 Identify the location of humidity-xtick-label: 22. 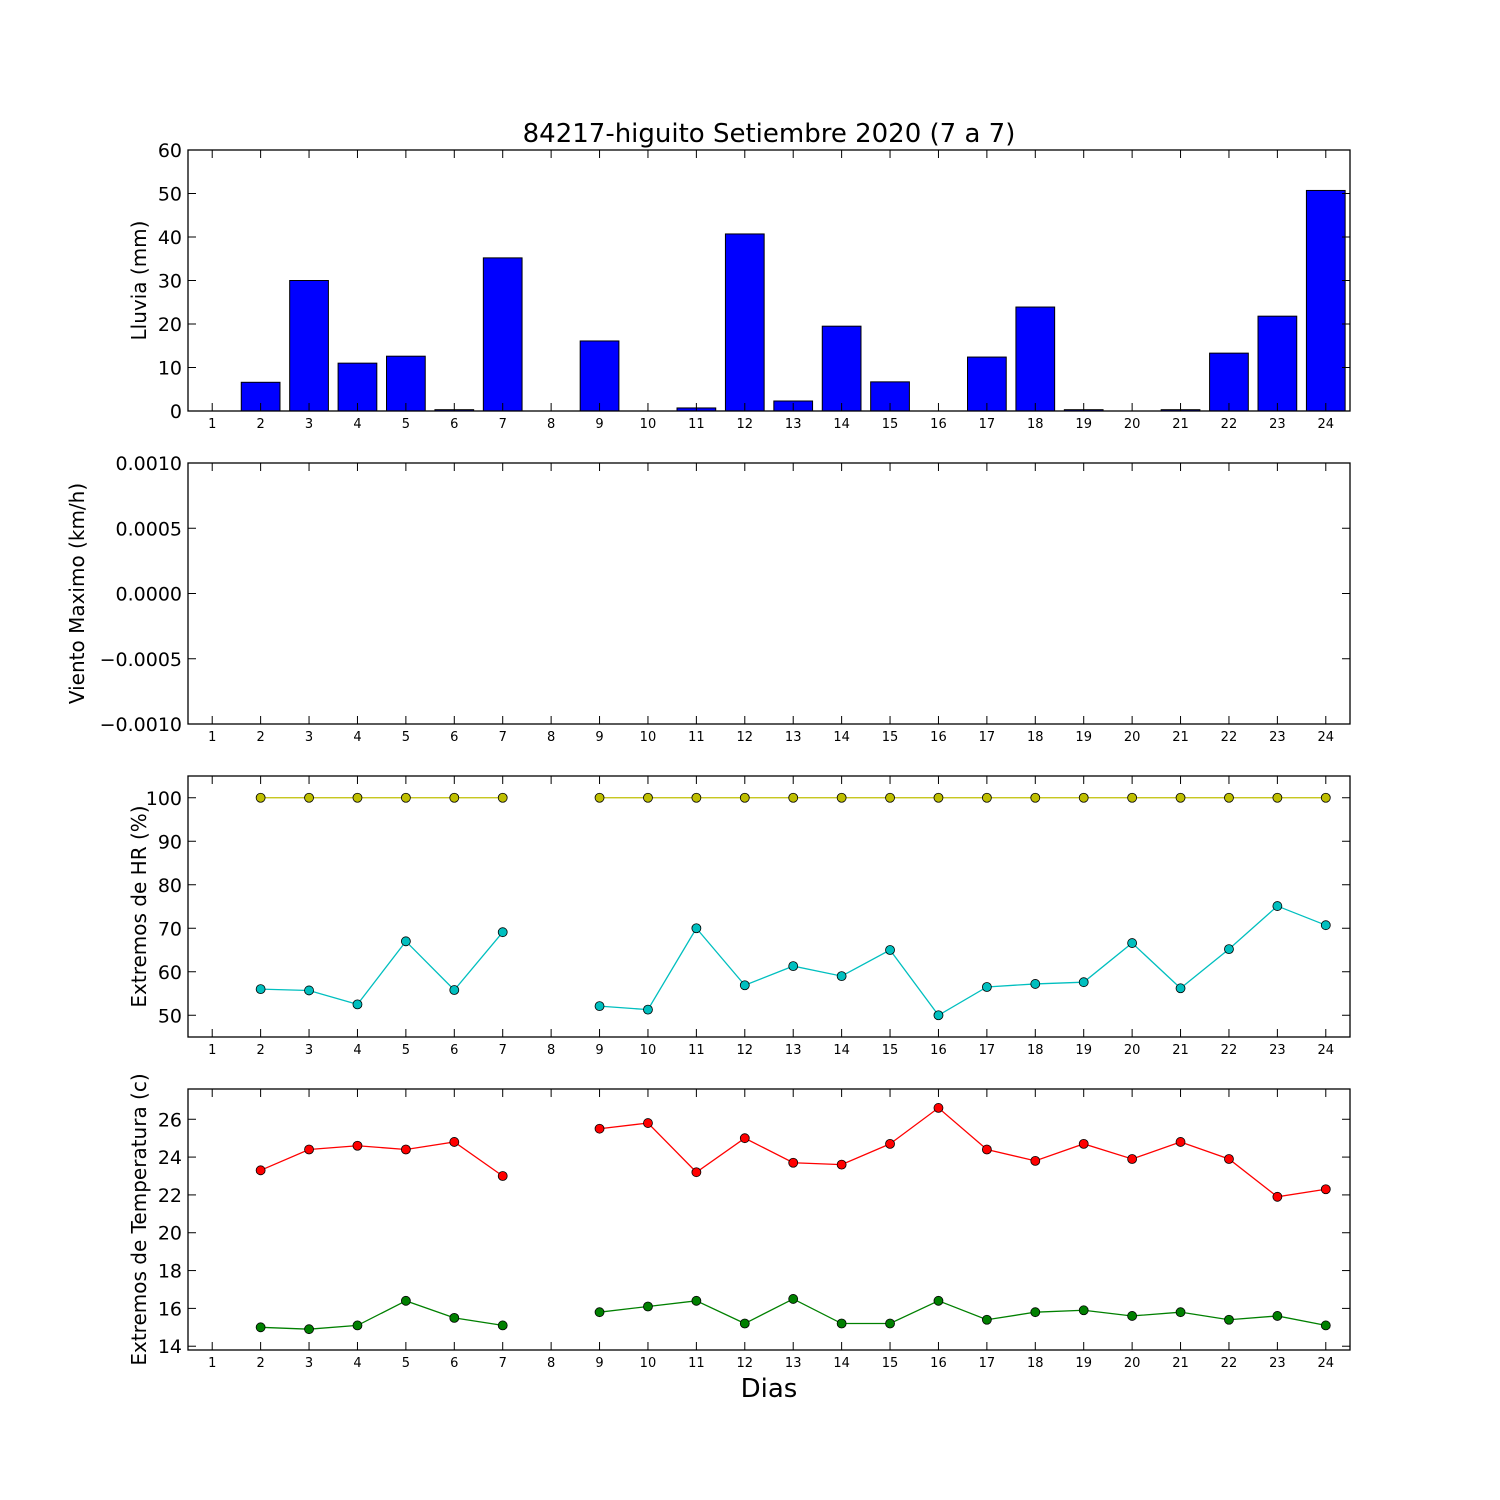
(1229, 1050).